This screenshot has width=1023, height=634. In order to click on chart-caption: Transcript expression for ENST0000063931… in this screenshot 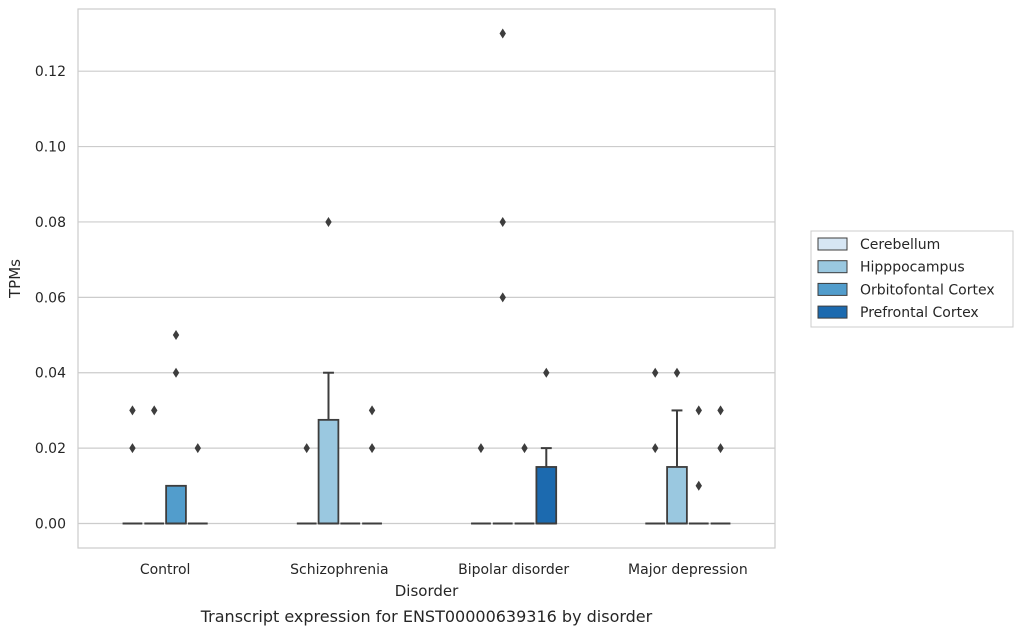, I will do `click(426, 616)`.